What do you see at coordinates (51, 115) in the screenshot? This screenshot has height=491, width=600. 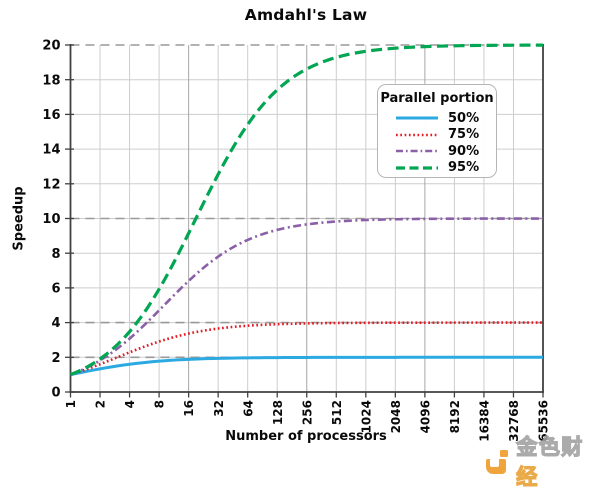 I see `y-tick-label: 16` at bounding box center [51, 115].